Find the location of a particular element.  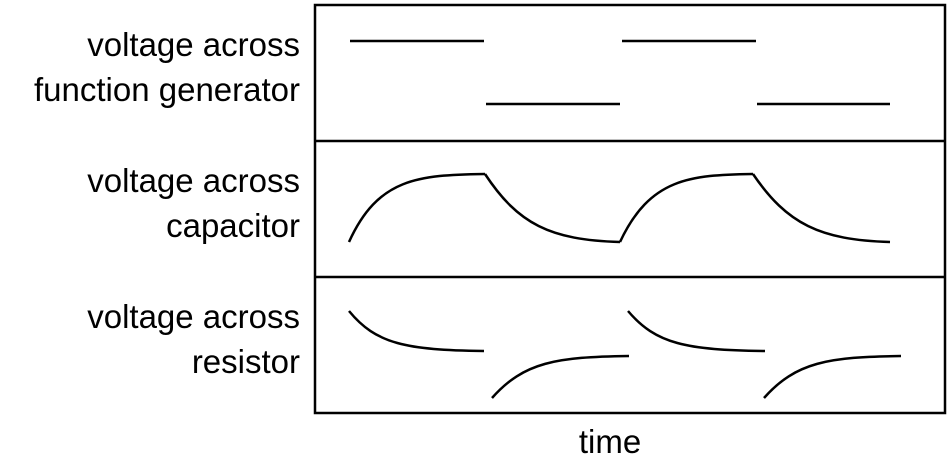

function-generator-row-label: voltage across function generator is located at coordinates (150, 67).